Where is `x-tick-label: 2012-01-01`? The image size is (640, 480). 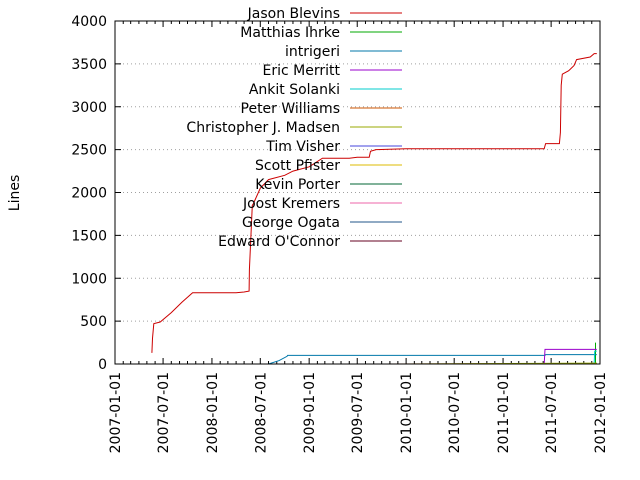
x-tick-label: 2012-01-01 is located at coordinates (601, 412).